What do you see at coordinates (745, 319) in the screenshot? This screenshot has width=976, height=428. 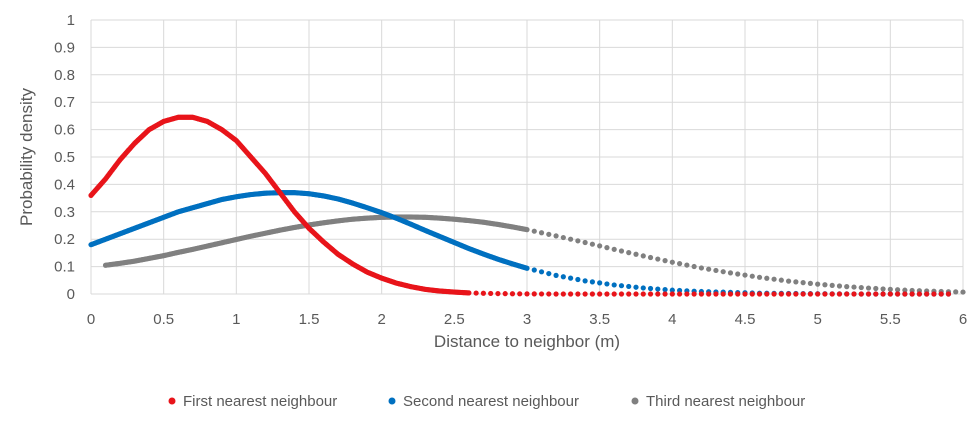 I see `x-tick-label: 4.5` at bounding box center [745, 319].